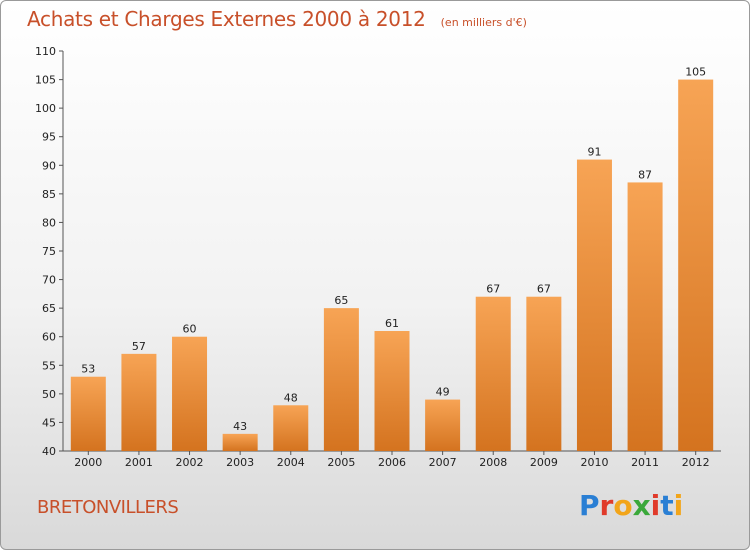 This screenshot has height=550, width=750. I want to click on bar-value-label: 48, so click(291, 397).